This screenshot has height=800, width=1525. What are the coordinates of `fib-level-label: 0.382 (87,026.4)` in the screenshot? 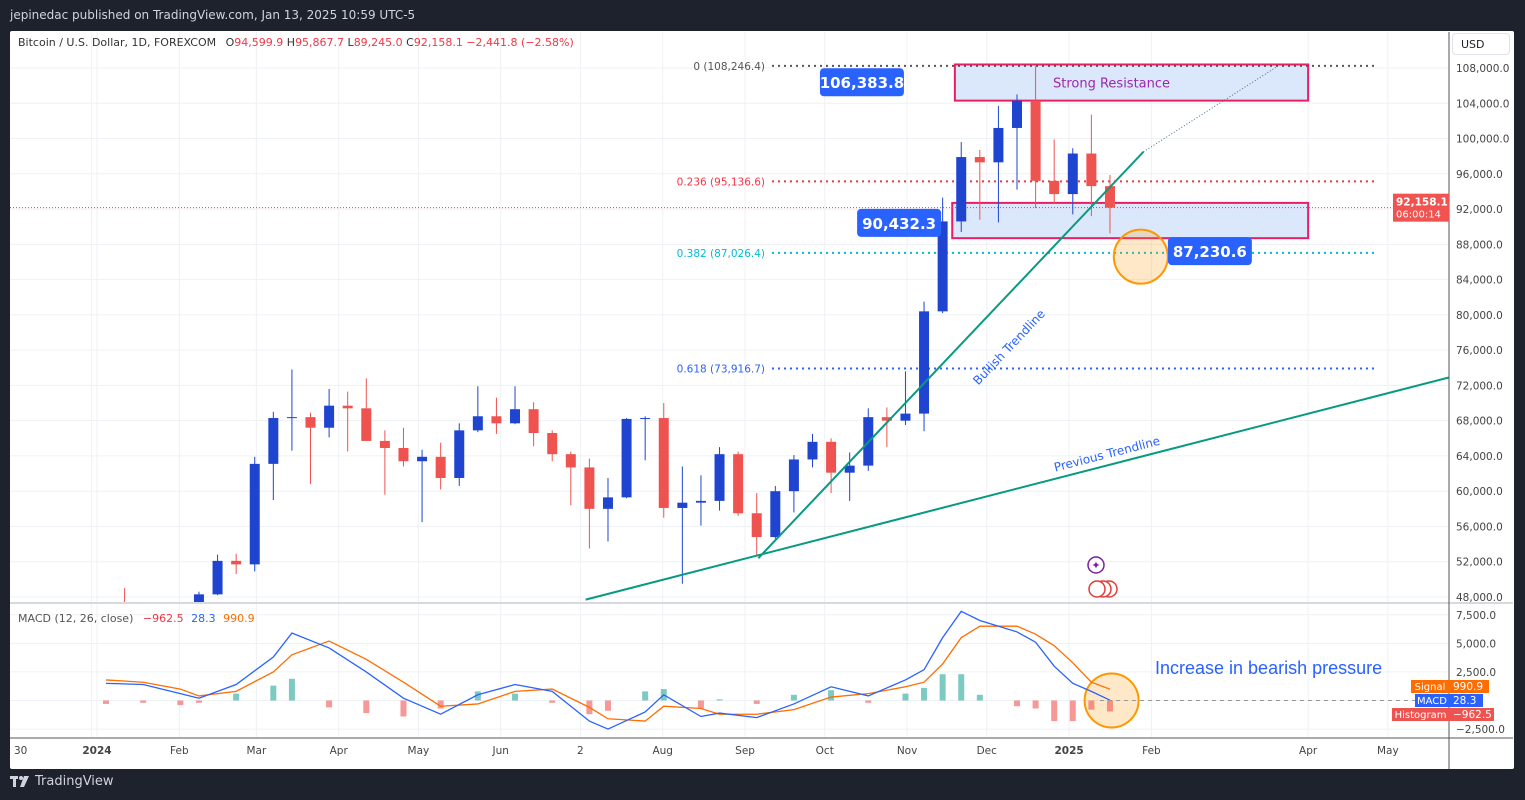 It's located at (721, 254).